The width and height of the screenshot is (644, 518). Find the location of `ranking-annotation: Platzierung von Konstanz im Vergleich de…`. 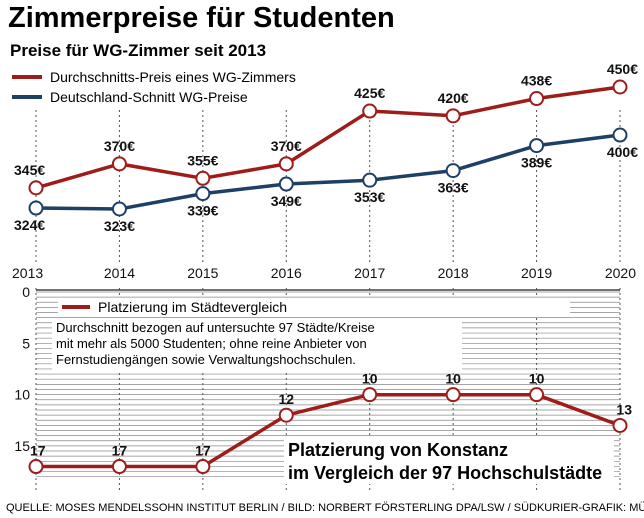

ranking-annotation: Platzierung von Konstanz im Vergleich de… is located at coordinates (449, 460).